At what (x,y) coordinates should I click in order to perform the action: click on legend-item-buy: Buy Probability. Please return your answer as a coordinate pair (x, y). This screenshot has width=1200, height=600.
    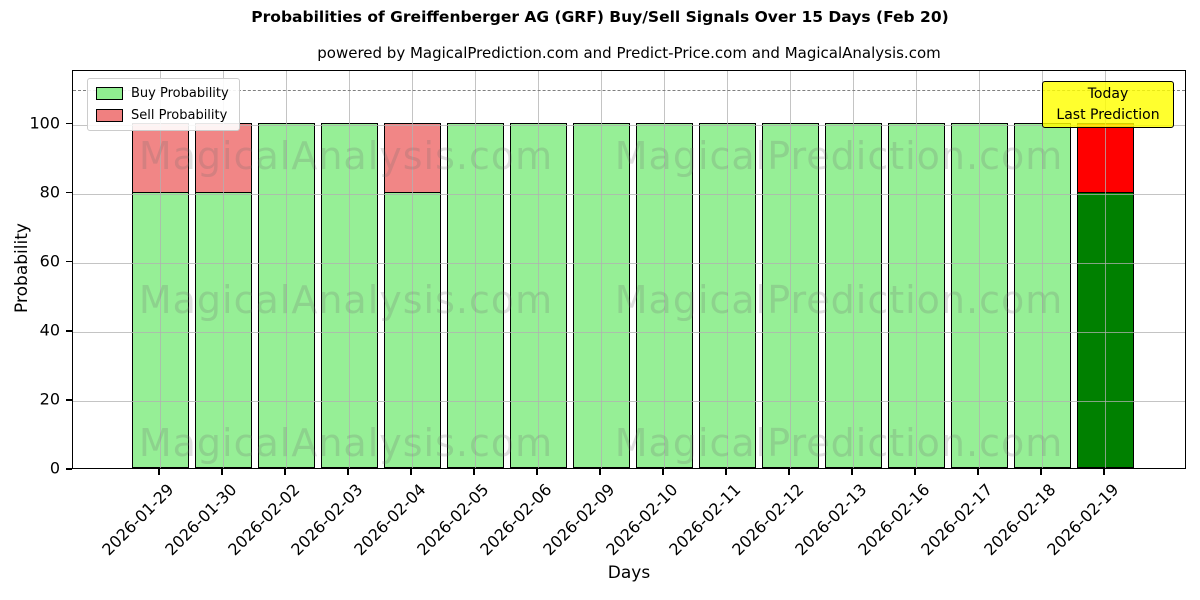
    Looking at the image, I should click on (162, 93).